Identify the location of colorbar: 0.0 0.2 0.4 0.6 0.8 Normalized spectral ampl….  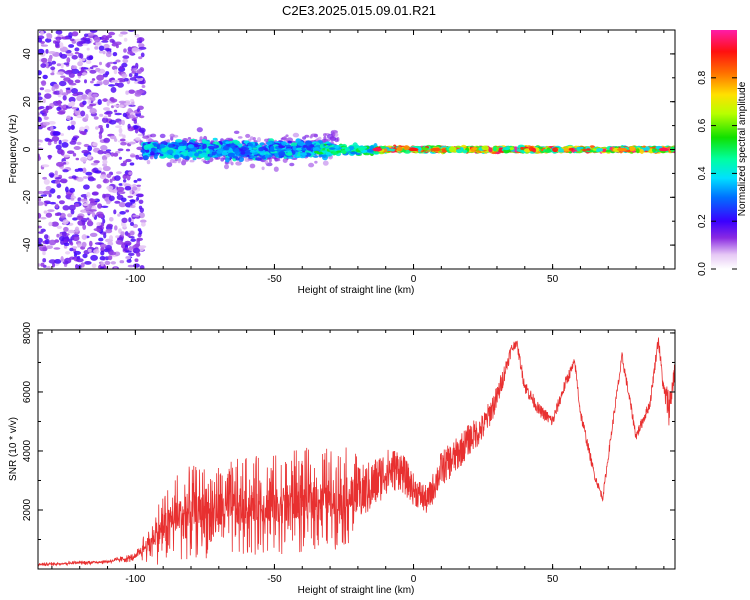
(722, 153).